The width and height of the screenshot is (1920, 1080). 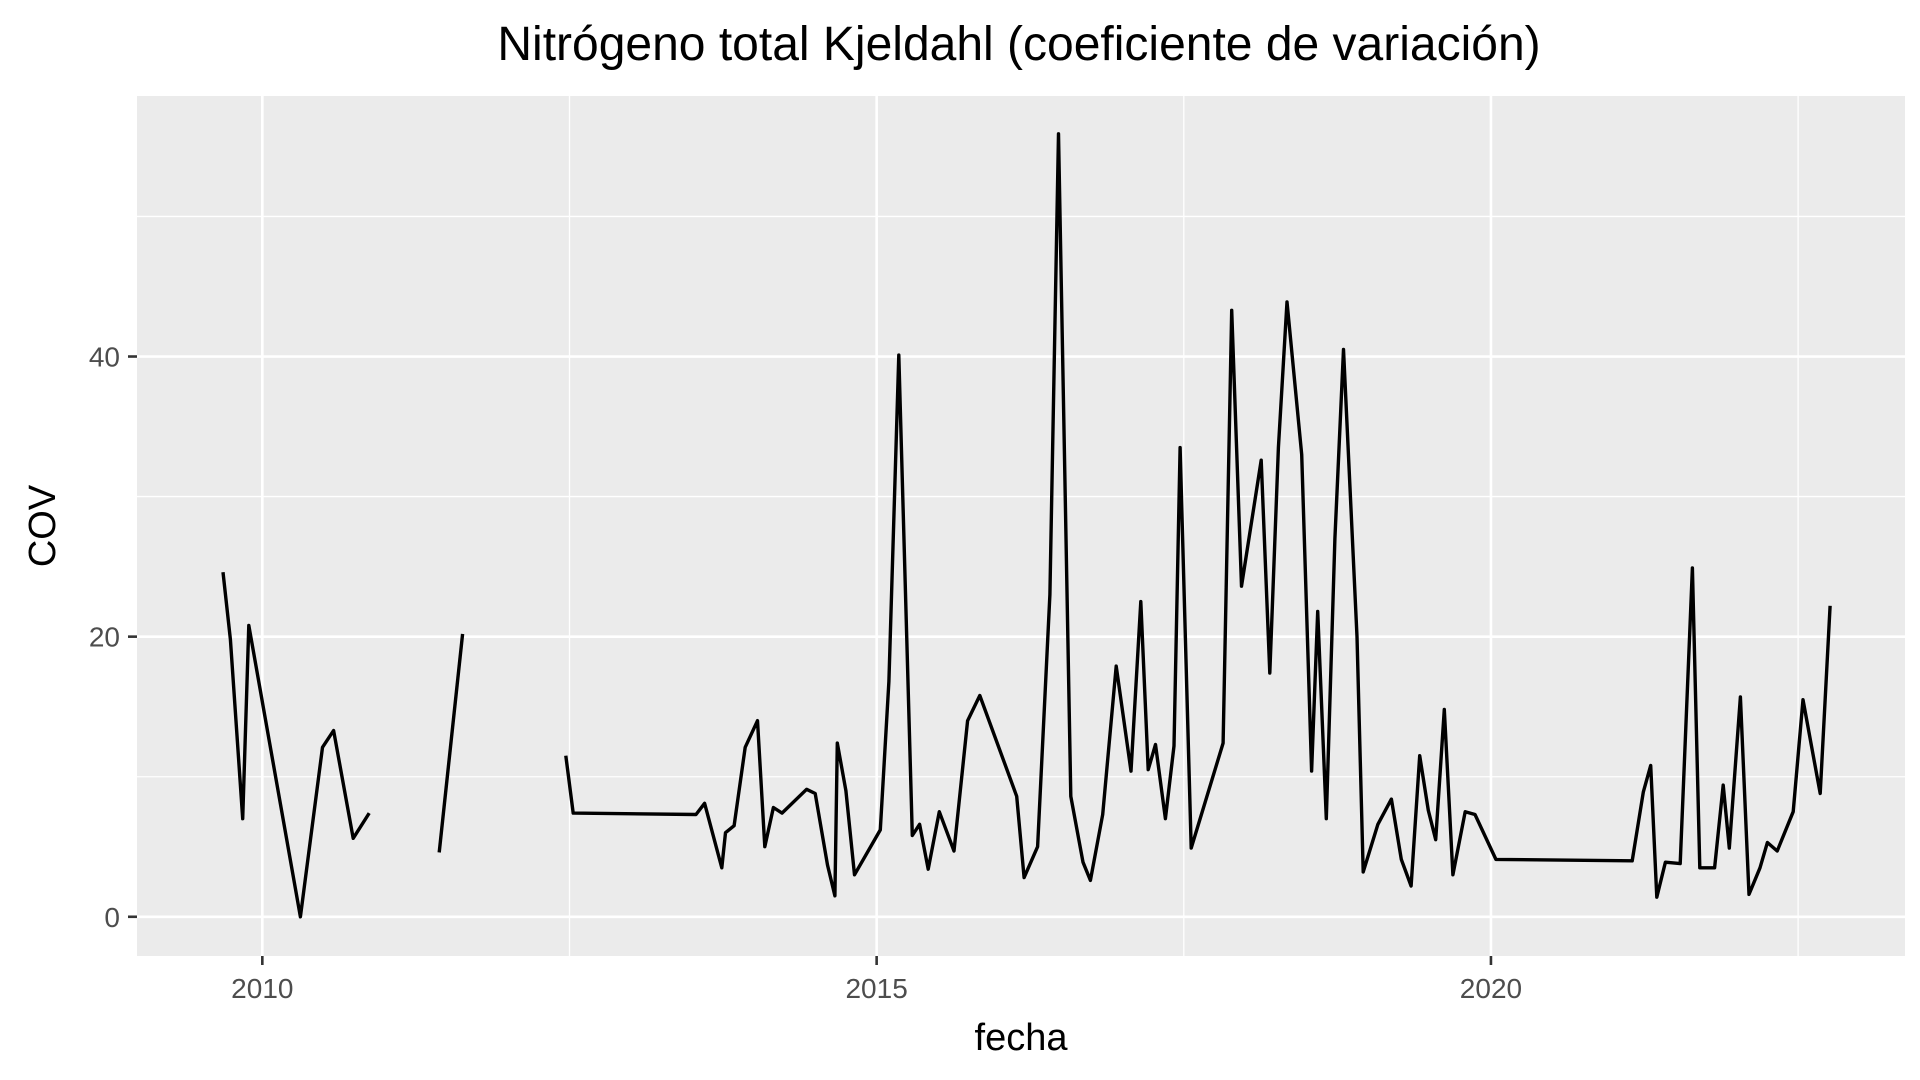 I want to click on y-tick-label: 20, so click(x=104, y=637).